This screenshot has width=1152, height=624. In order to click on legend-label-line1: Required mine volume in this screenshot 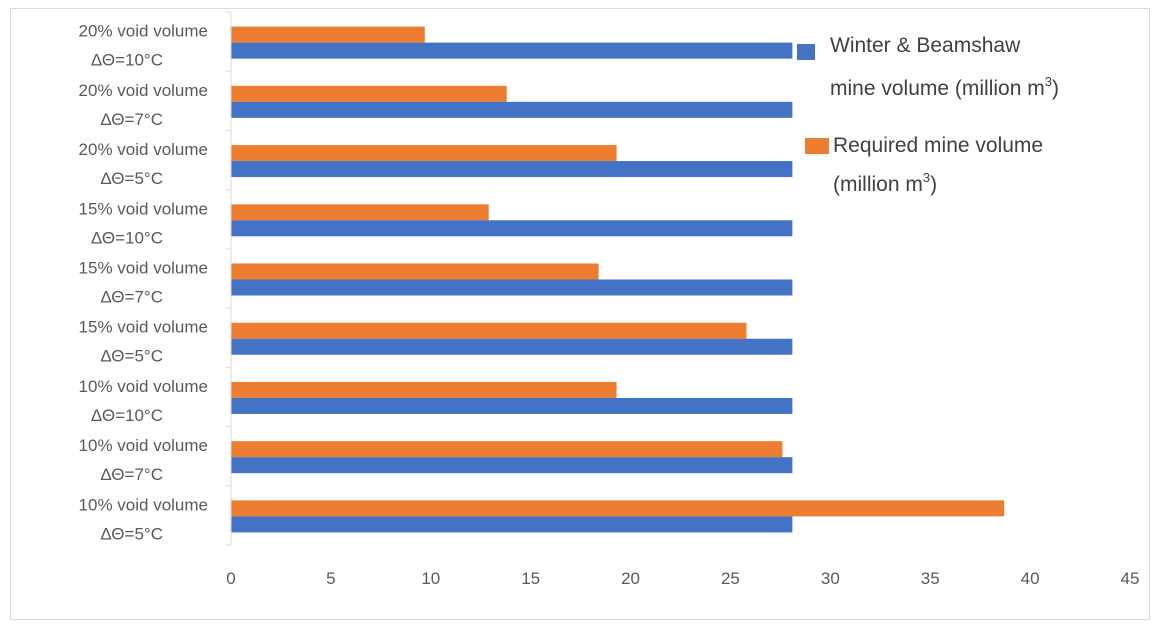, I will do `click(938, 145)`.